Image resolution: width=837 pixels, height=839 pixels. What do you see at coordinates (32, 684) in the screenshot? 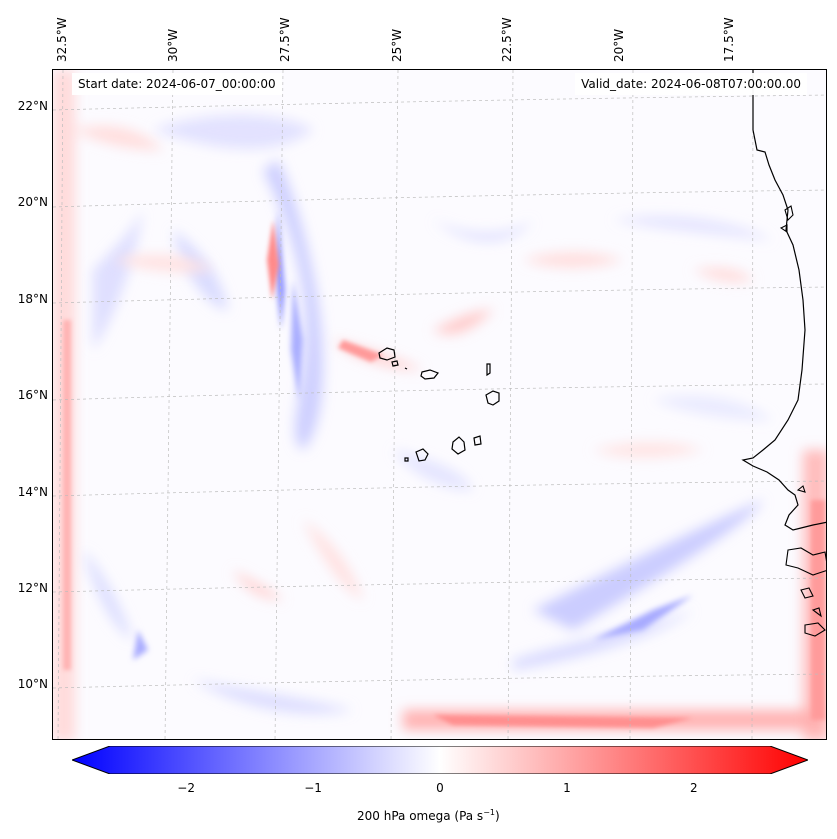
I see `latitude-label: 10°N` at bounding box center [32, 684].